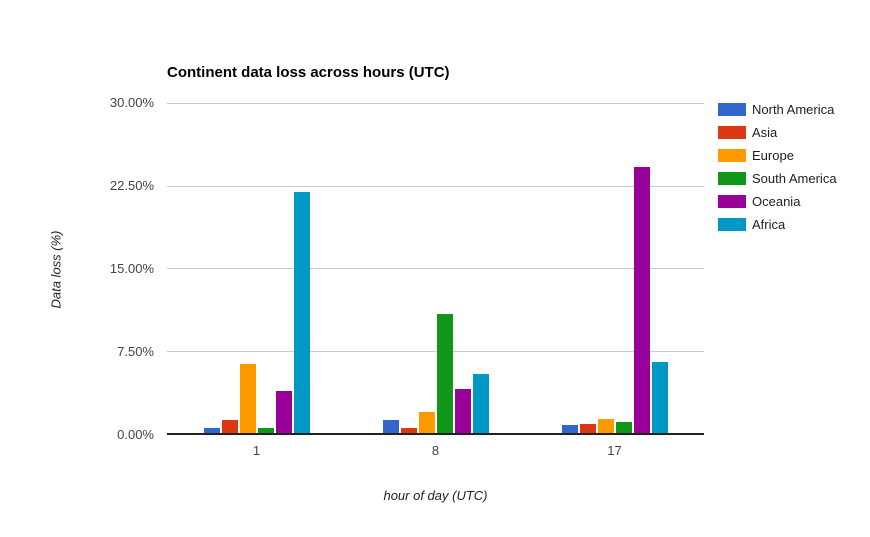 This screenshot has width=870, height=537. I want to click on legend-label: Africa, so click(769, 224).